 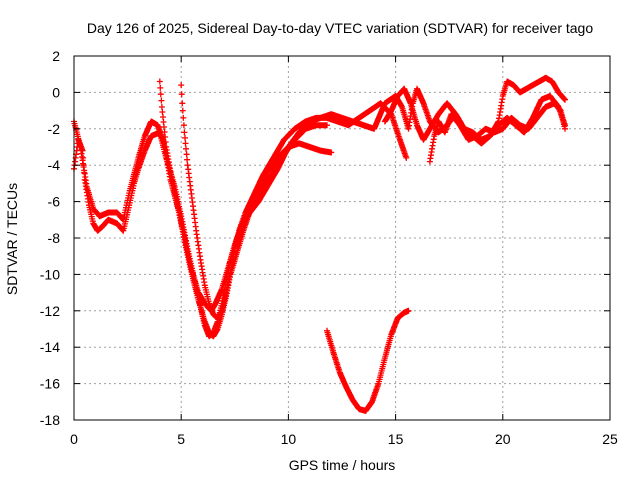 I want to click on x-tick-label: 5, so click(x=181, y=439).